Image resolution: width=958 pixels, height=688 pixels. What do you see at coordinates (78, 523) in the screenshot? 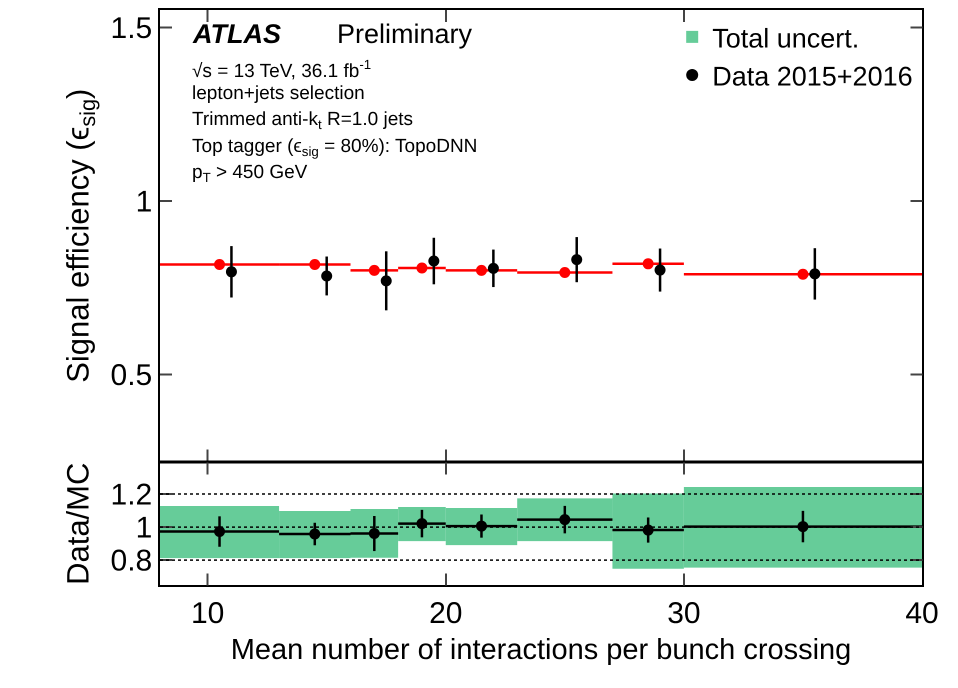
I see `y-axis-title: Data/MC` at bounding box center [78, 523].